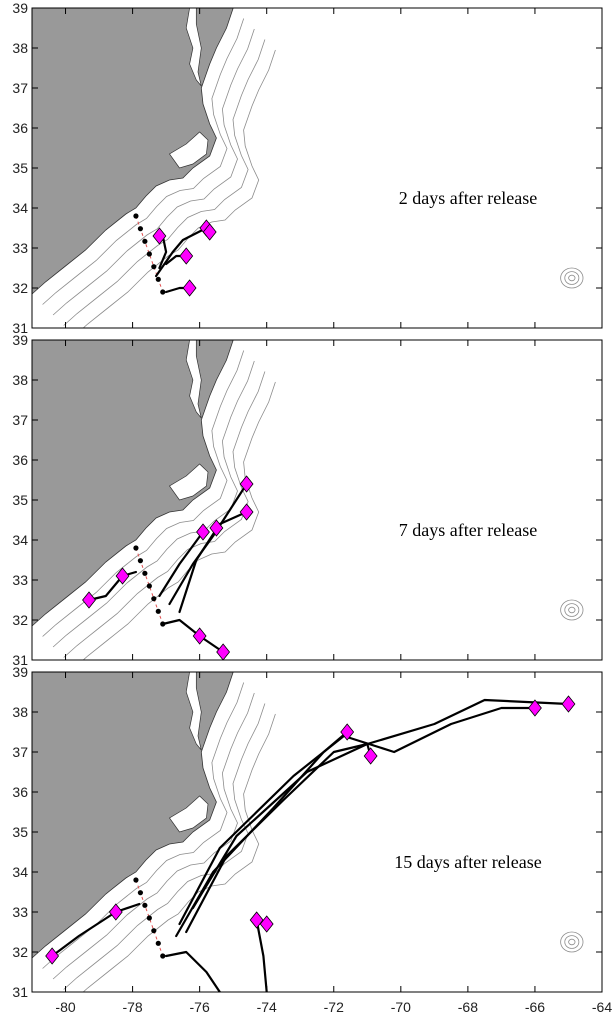 This screenshot has height=1024, width=616. Describe the element at coordinates (20, 952) in the screenshot. I see `lat-tick-label: 32` at that location.